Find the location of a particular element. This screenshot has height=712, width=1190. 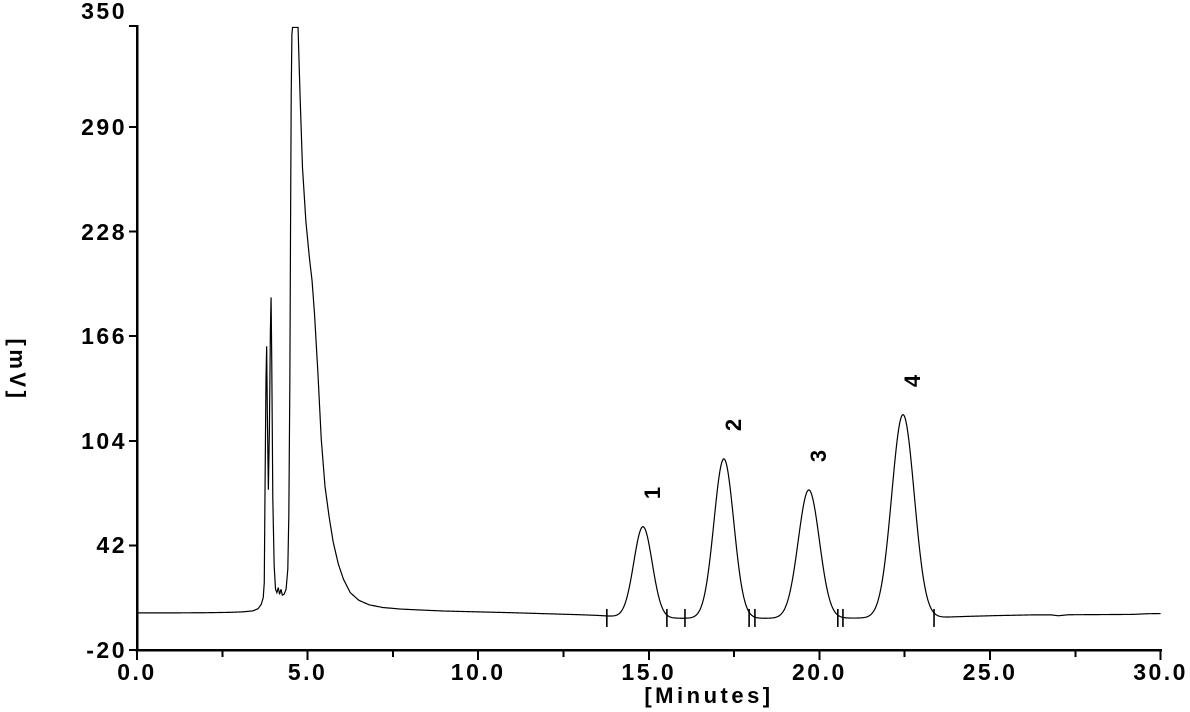

x-tick-label: 20.0 is located at coordinates (819, 672).